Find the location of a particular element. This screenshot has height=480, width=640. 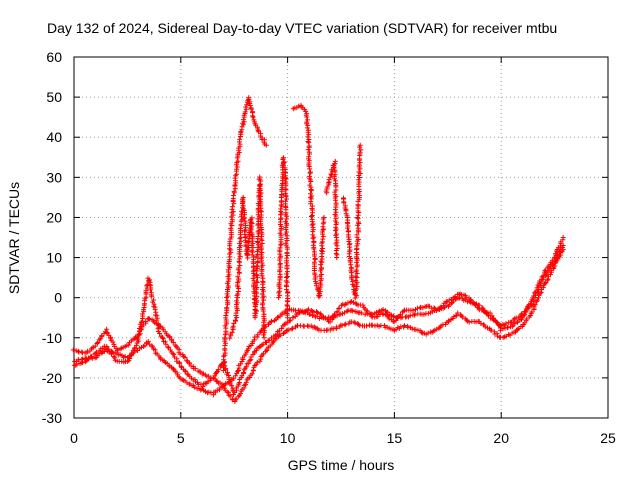

x-tick-label: 5 is located at coordinates (181, 438).